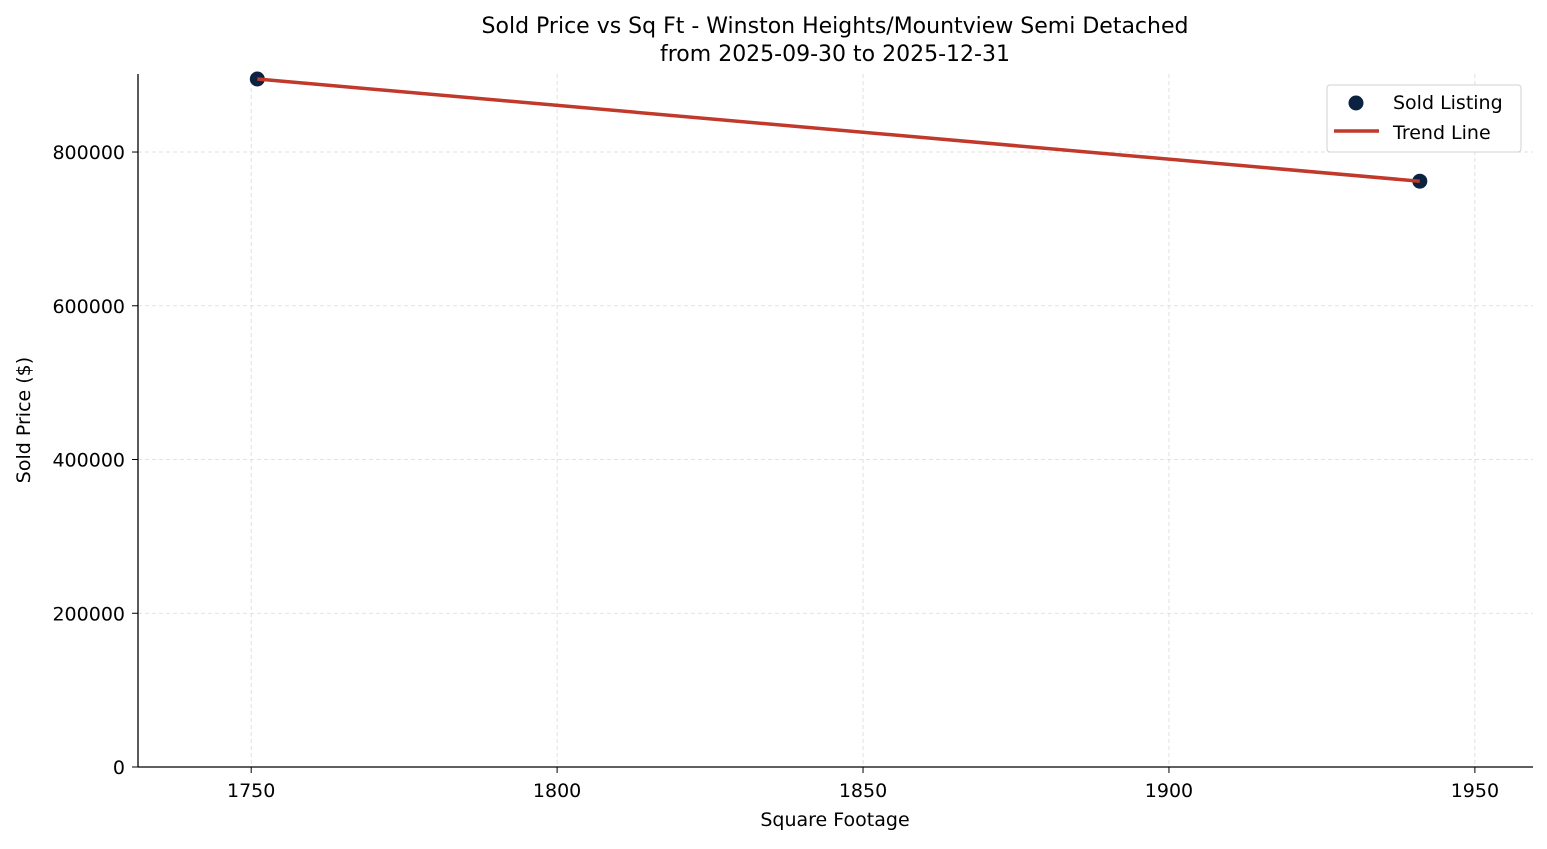 The width and height of the screenshot is (1547, 849). What do you see at coordinates (88, 307) in the screenshot?
I see `y-tick-label: 600000` at bounding box center [88, 307].